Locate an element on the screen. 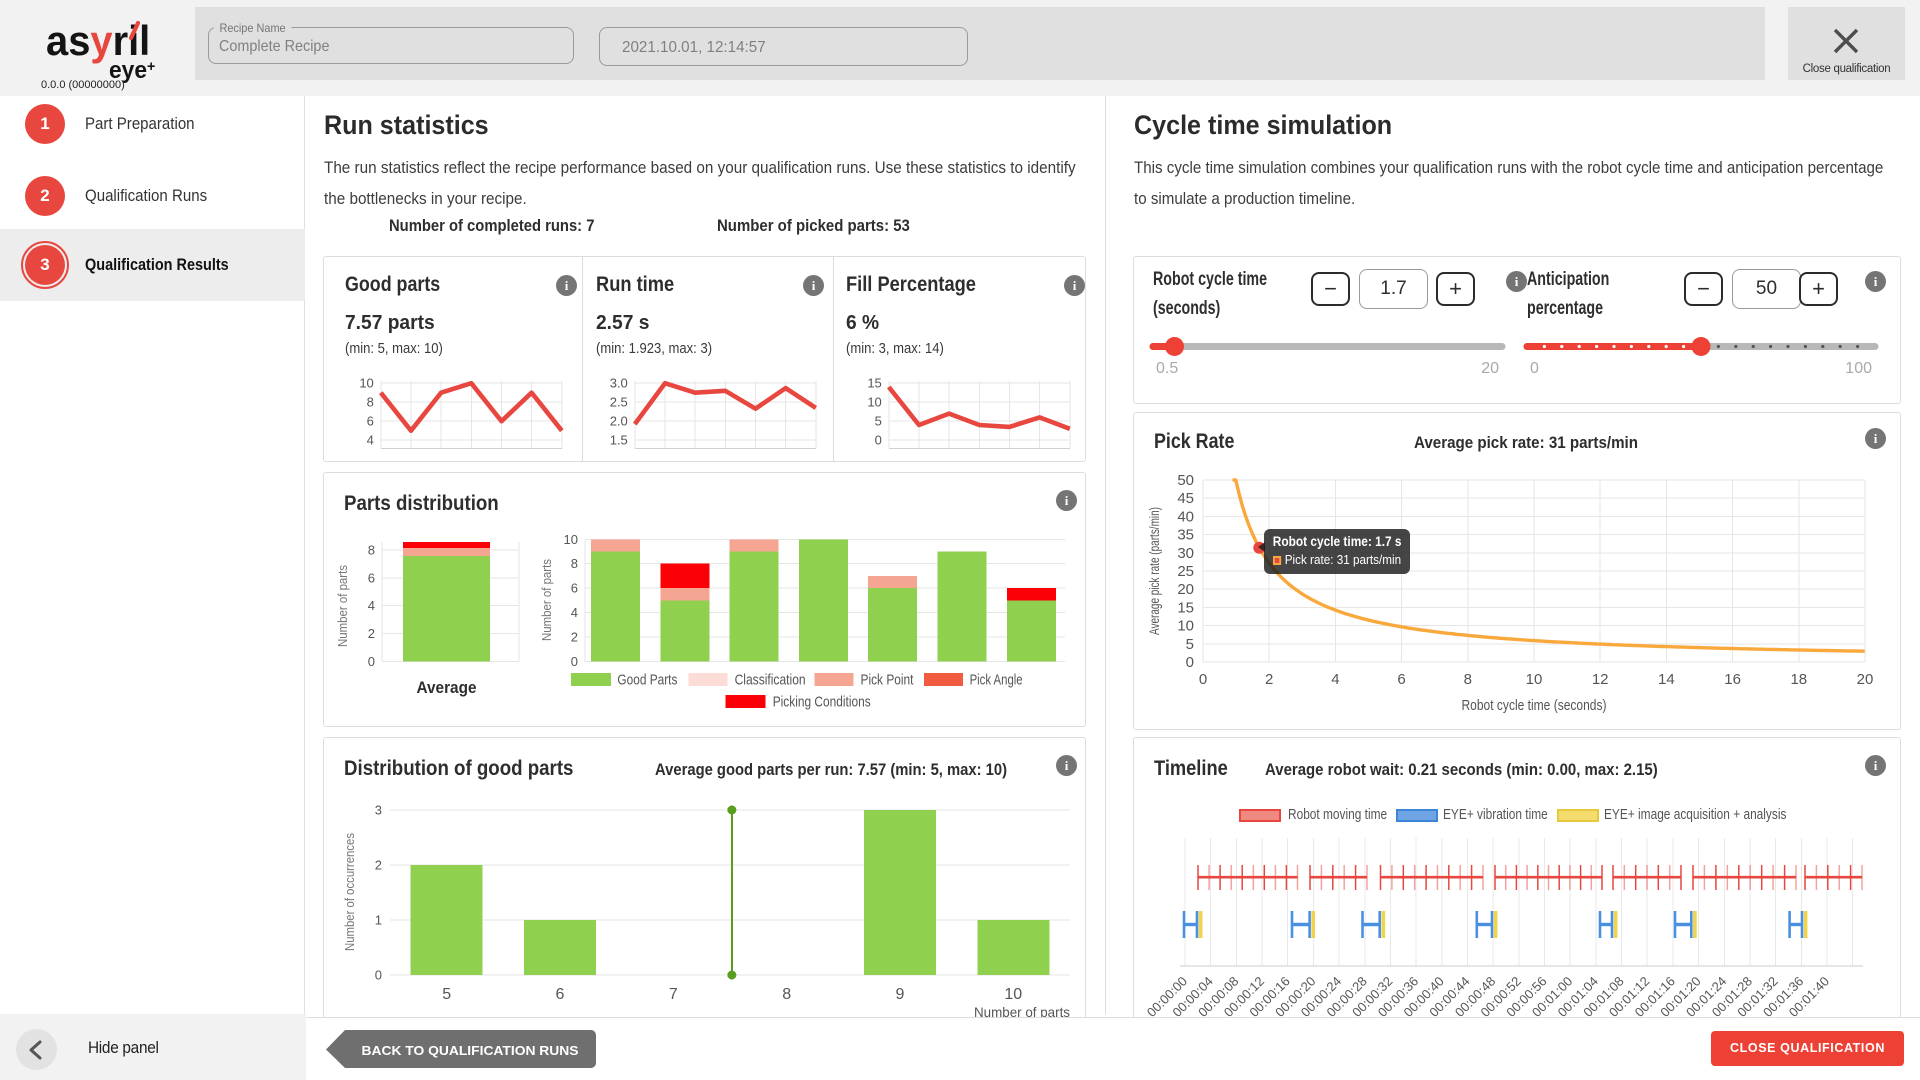  svg-text: 7 is located at coordinates (673, 994).